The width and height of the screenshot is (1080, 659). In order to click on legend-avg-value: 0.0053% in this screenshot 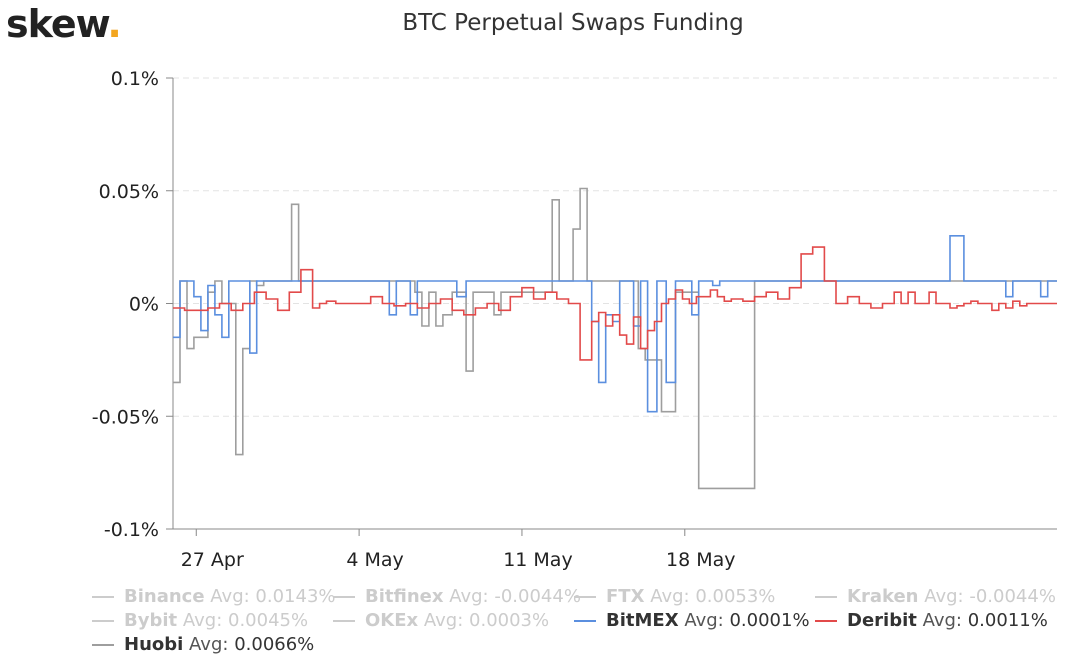, I will do `click(735, 596)`.